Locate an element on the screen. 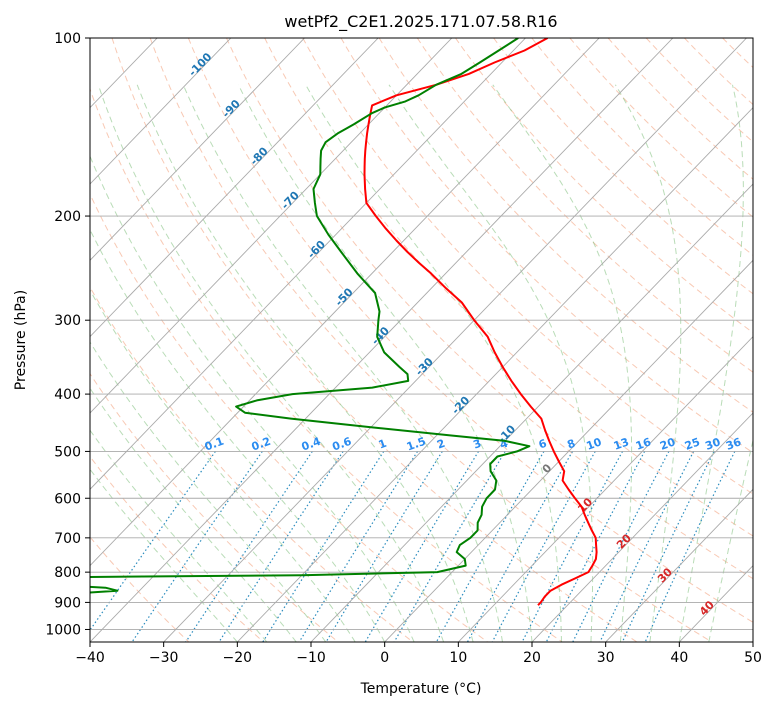 The image size is (775, 708). mixing-ratio-label: 4 is located at coordinates (504, 444).